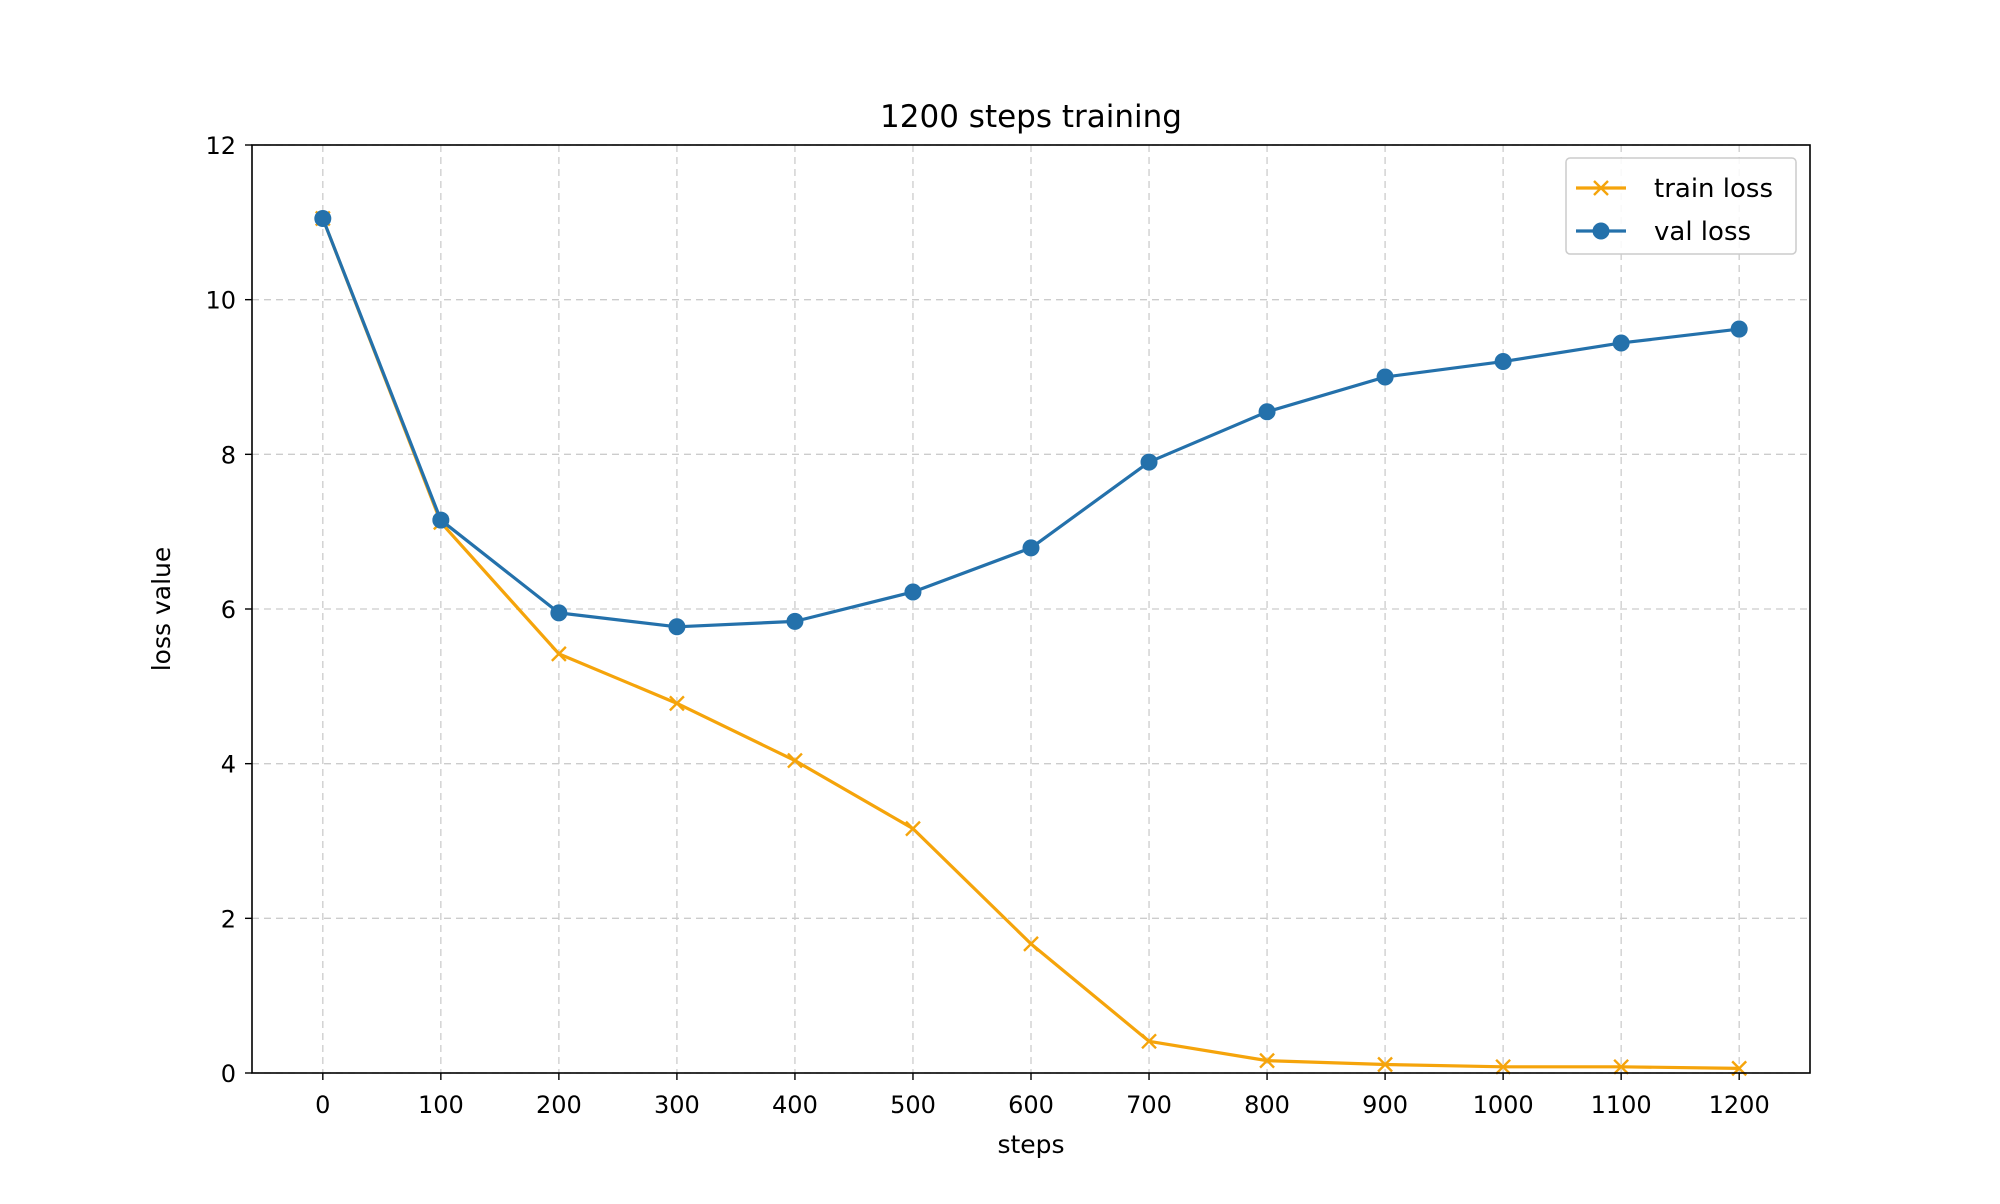 Image resolution: width=2000 pixels, height=1204 pixels. What do you see at coordinates (1739, 1105) in the screenshot?
I see `x-tick-label: 1200` at bounding box center [1739, 1105].